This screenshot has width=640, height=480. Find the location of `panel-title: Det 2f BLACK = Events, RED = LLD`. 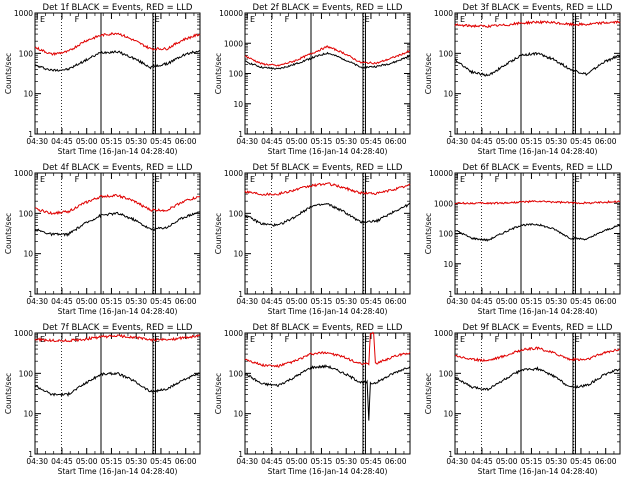

panel-title: Det 2f BLACK = Events, RED = LLD is located at coordinates (328, 8).